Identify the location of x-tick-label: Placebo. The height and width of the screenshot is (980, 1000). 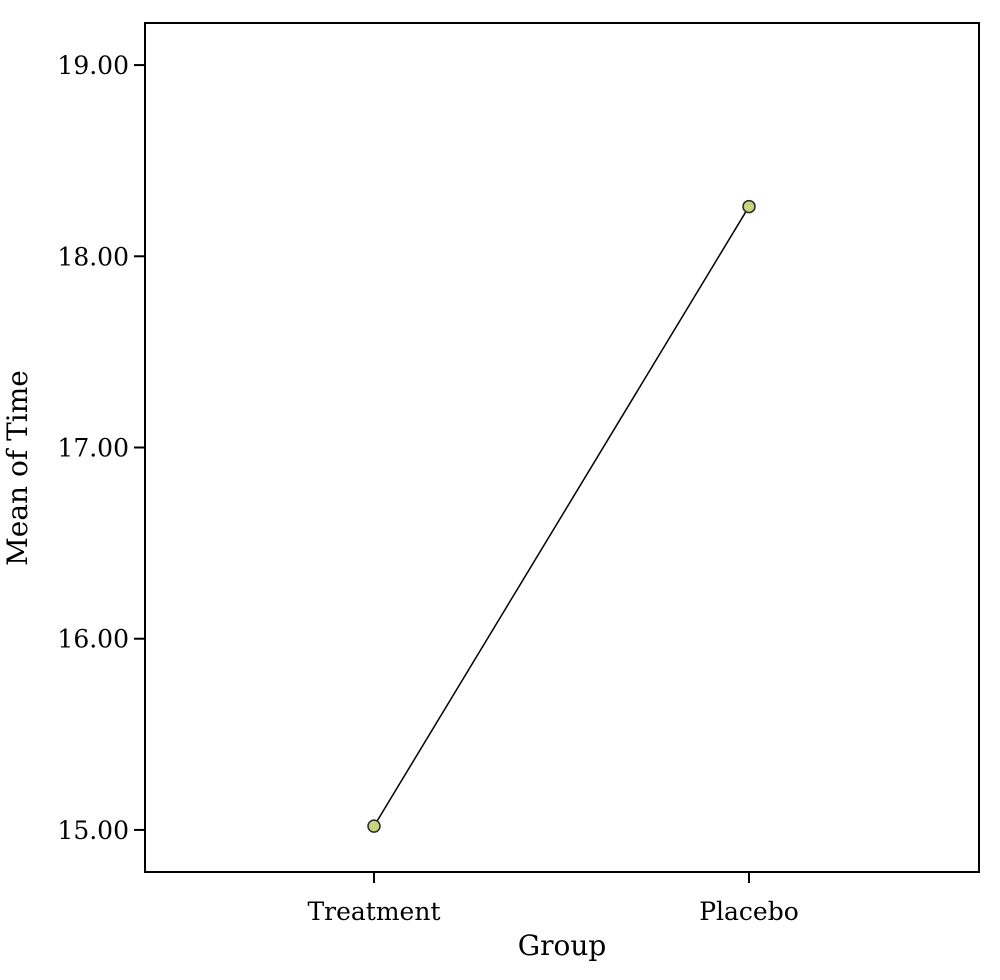
(749, 911).